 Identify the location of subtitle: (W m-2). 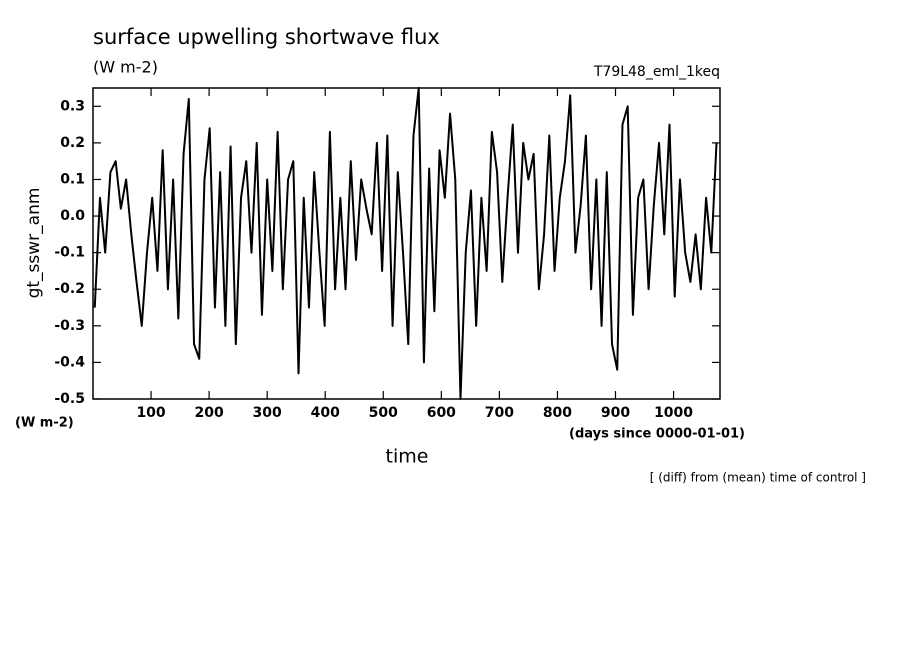
(125, 67).